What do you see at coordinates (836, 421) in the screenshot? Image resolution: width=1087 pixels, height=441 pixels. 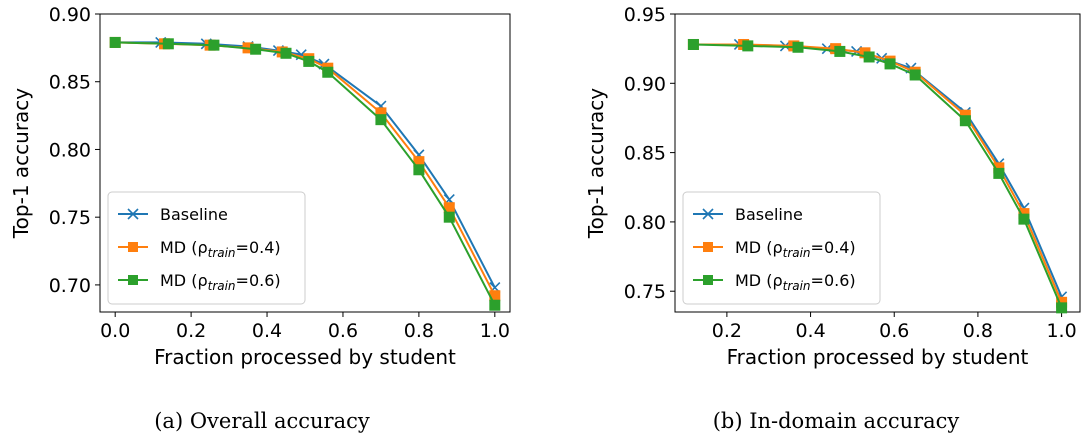 I see `figure-caption: (b) In-domain accuracy` at bounding box center [836, 421].